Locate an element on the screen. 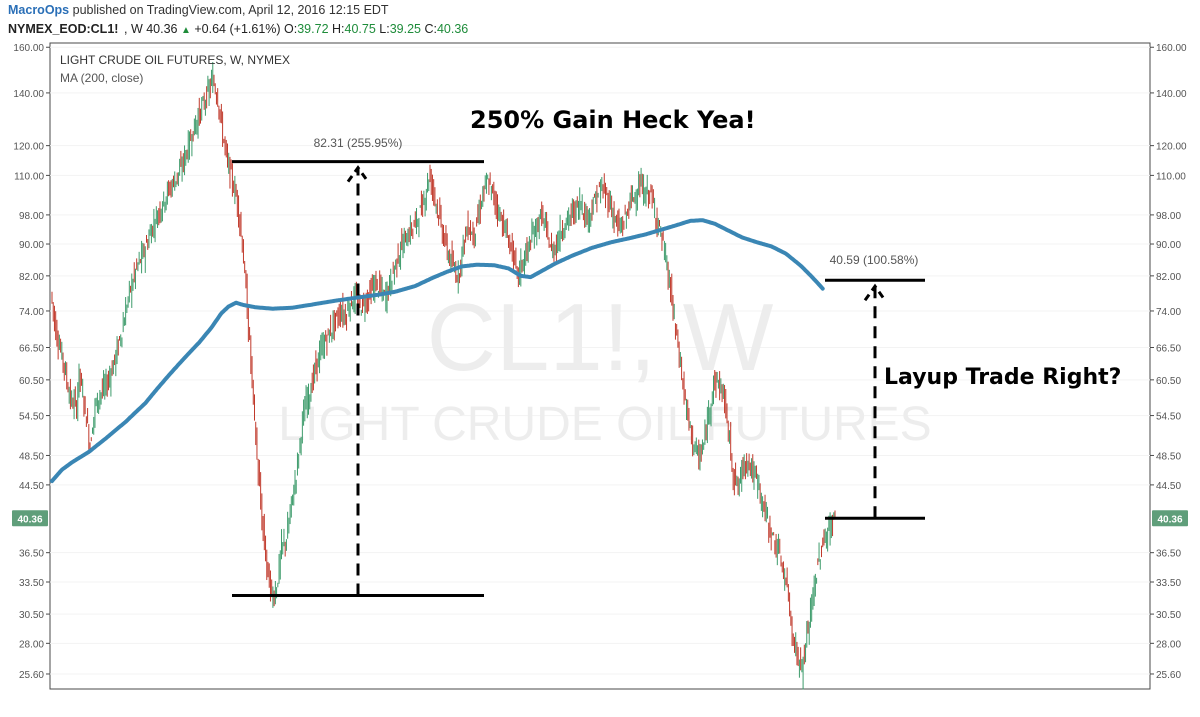 This screenshot has width=1200, height=717. close-label: C: is located at coordinates (430, 29).